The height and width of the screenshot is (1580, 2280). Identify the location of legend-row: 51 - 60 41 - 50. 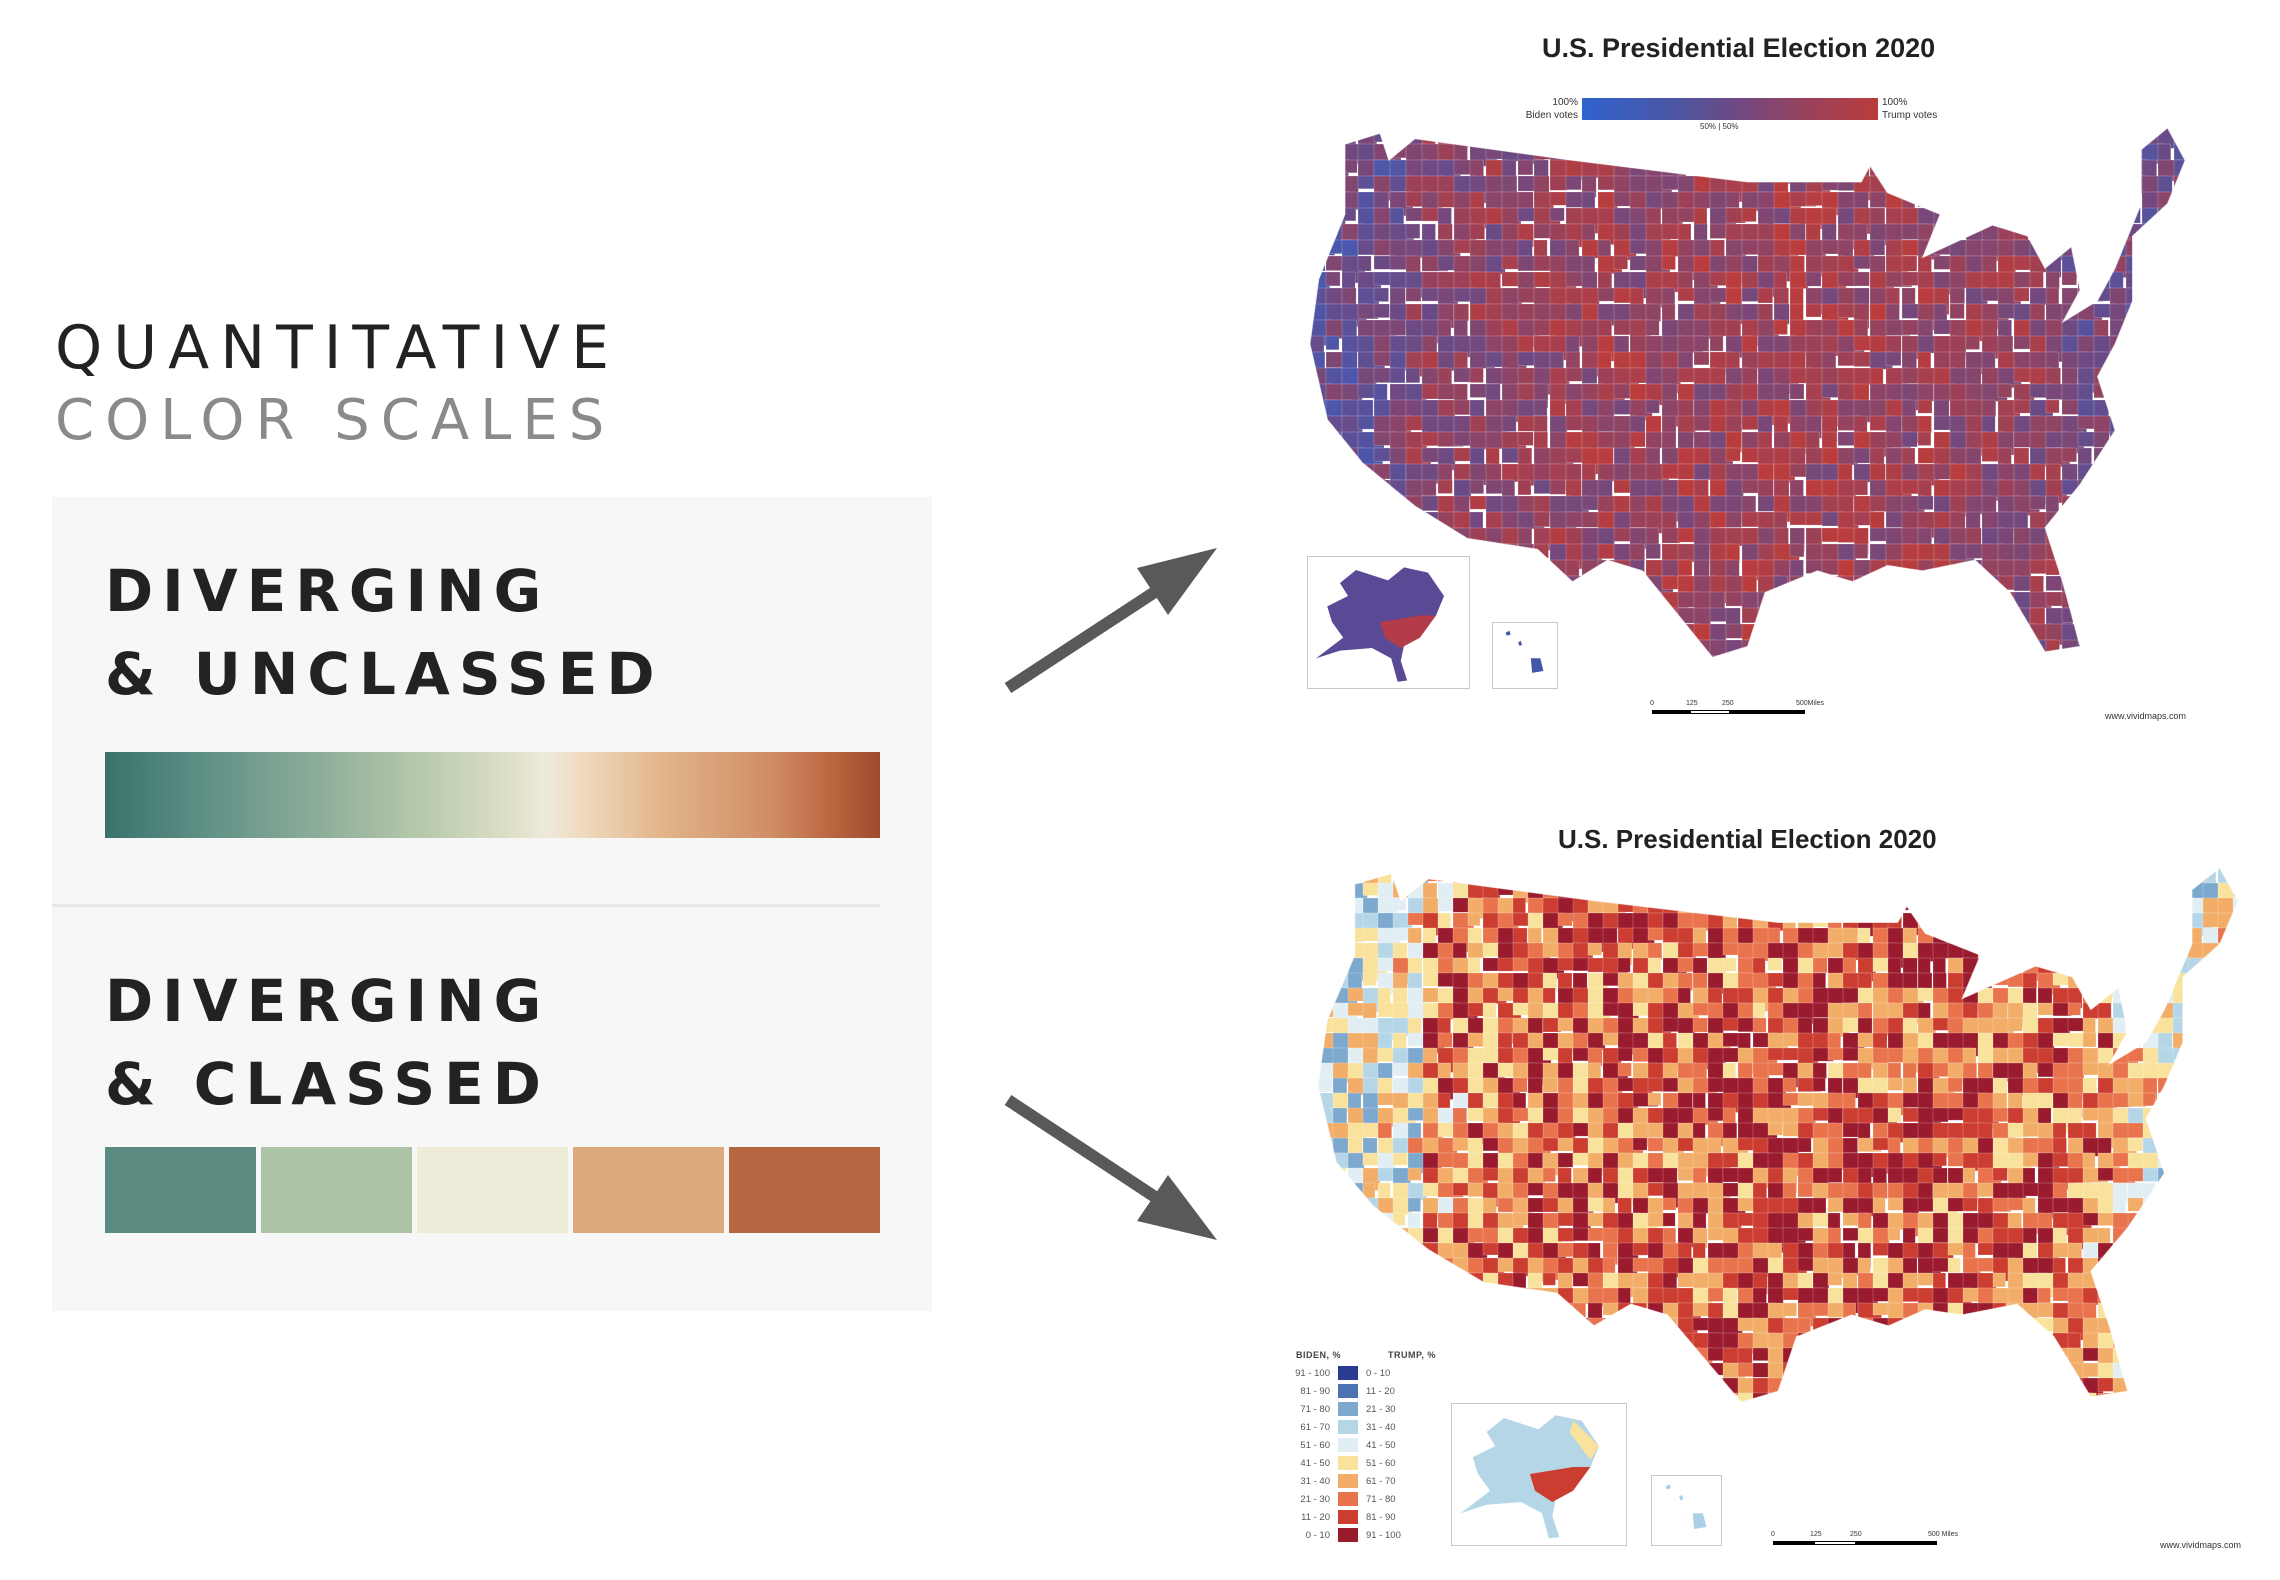
(1358, 1445).